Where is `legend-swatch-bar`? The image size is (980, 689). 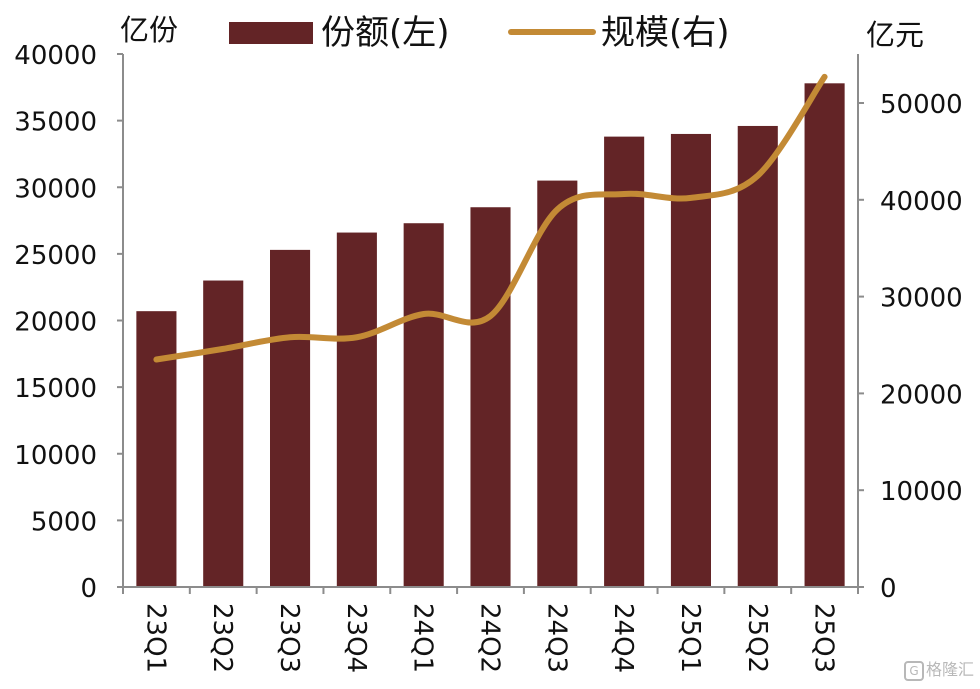
legend-swatch-bar is located at coordinates (271, 33).